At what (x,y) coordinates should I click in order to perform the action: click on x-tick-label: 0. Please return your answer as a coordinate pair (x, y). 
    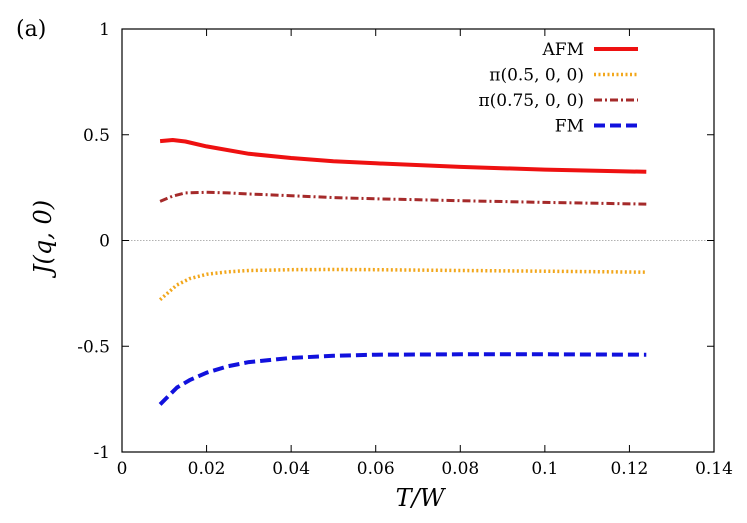
    Looking at the image, I should click on (122, 469).